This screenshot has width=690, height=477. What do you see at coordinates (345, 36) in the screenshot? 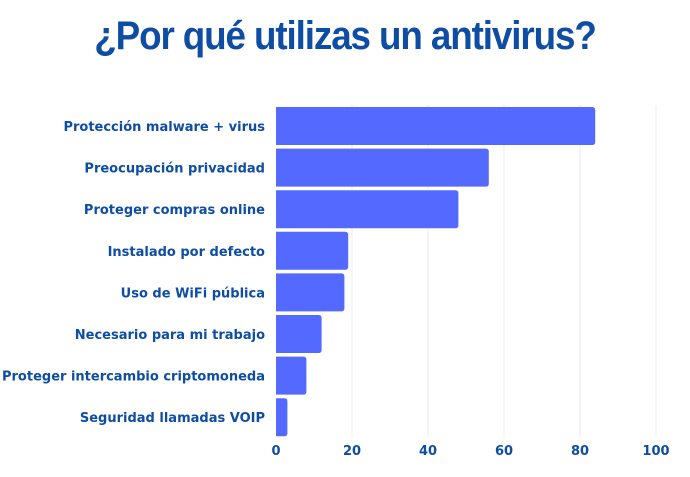
I see `chart-title: ¿Por qué utilizas un antivirus?` at bounding box center [345, 36].